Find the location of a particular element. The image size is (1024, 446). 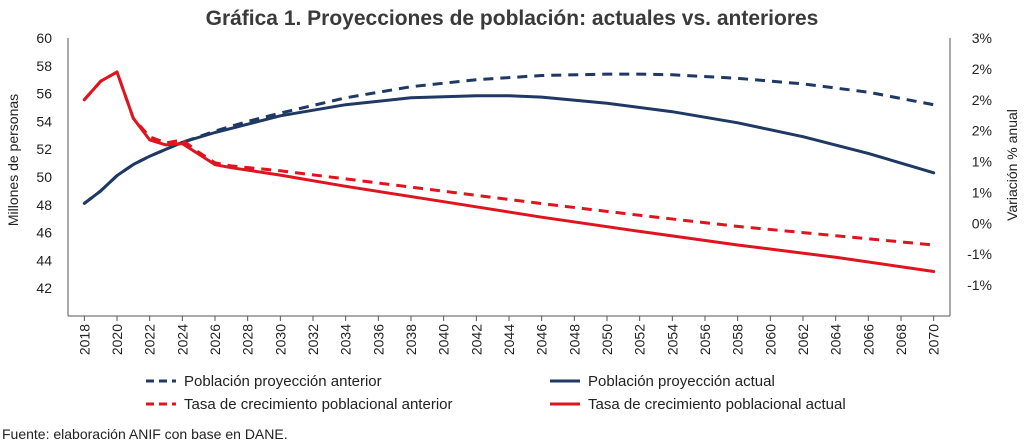

x-tick-label: 2056 is located at coordinates (705, 339).